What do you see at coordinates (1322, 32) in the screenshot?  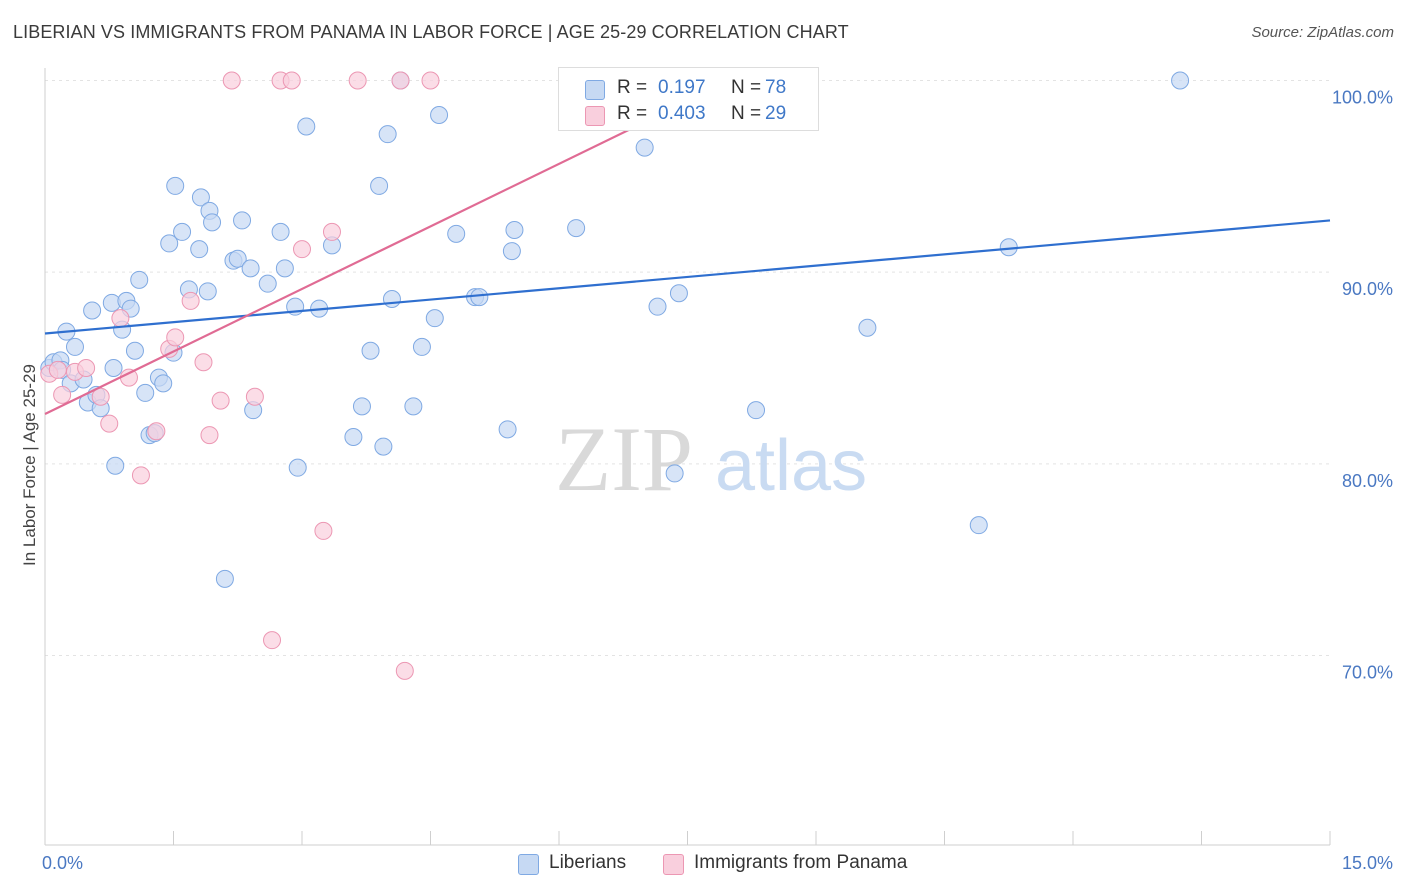 I see `chart-source: Source: ZipAtlas.com` at bounding box center [1322, 32].